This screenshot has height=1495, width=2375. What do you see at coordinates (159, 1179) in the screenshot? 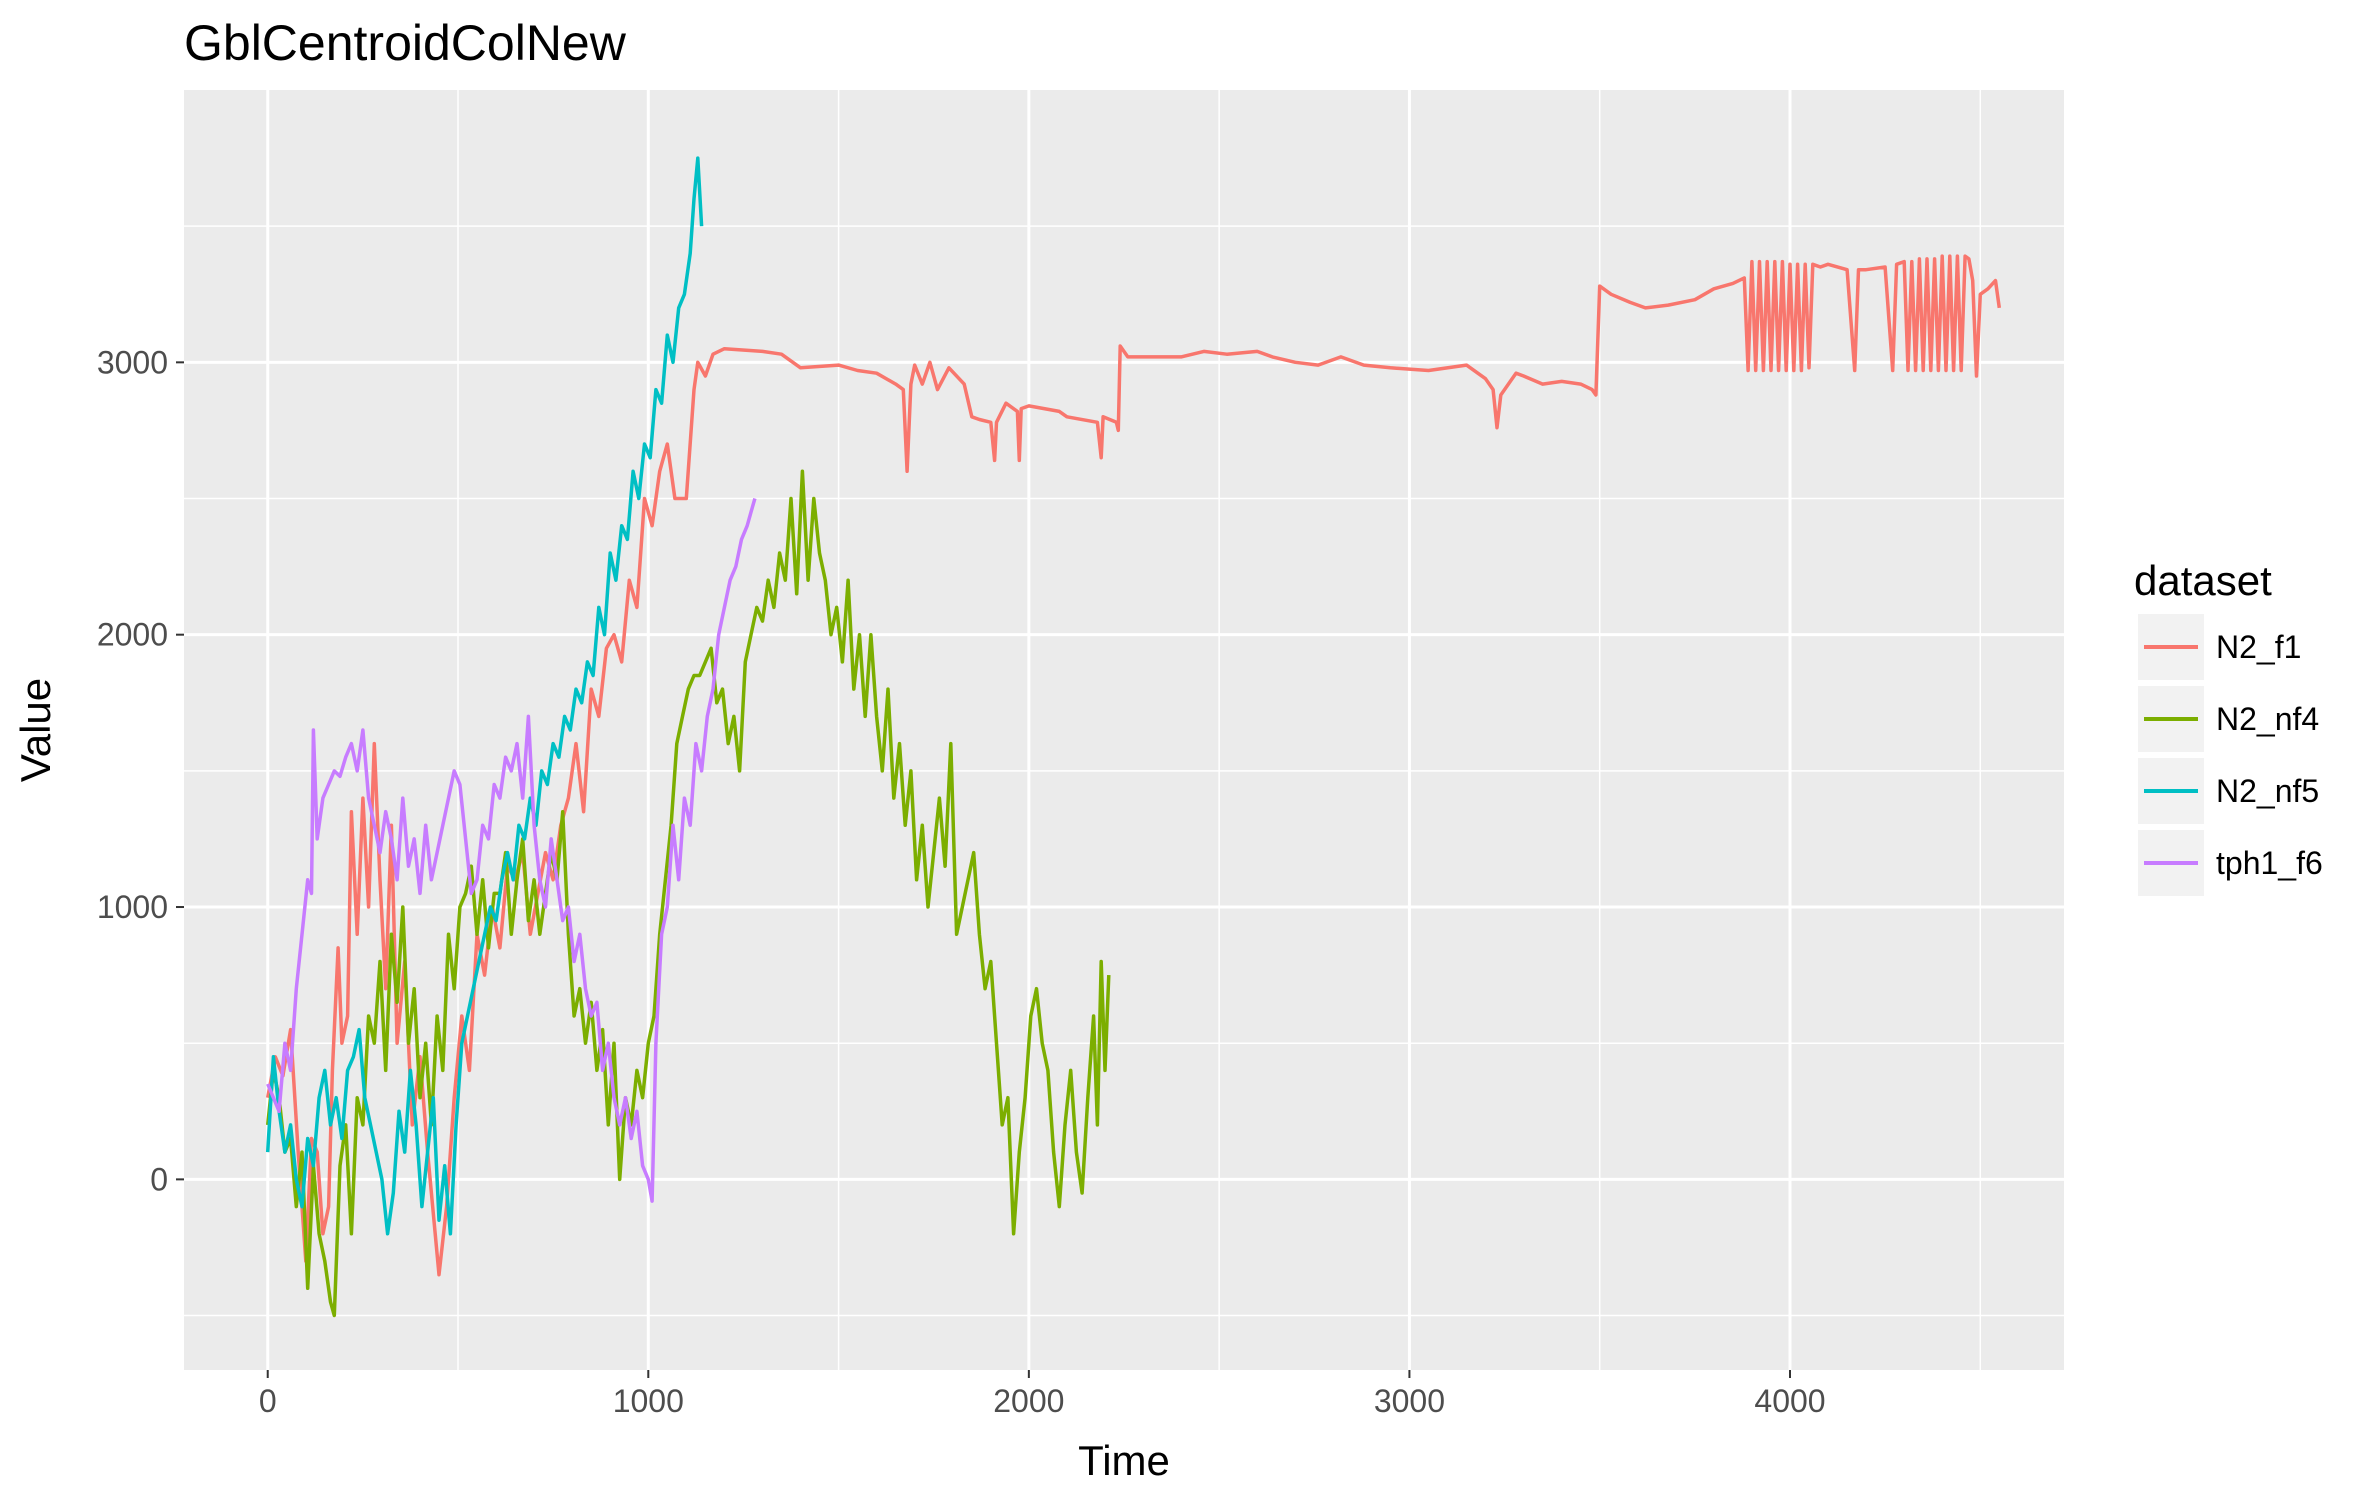
I see `y-tick-label: 0` at bounding box center [159, 1179].